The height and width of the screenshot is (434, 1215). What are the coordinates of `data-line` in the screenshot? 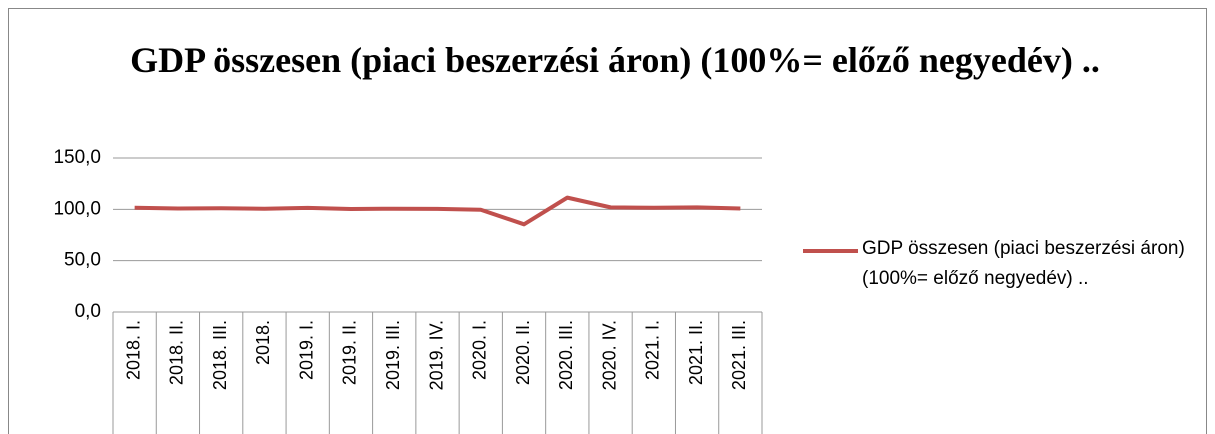 It's located at (437, 211).